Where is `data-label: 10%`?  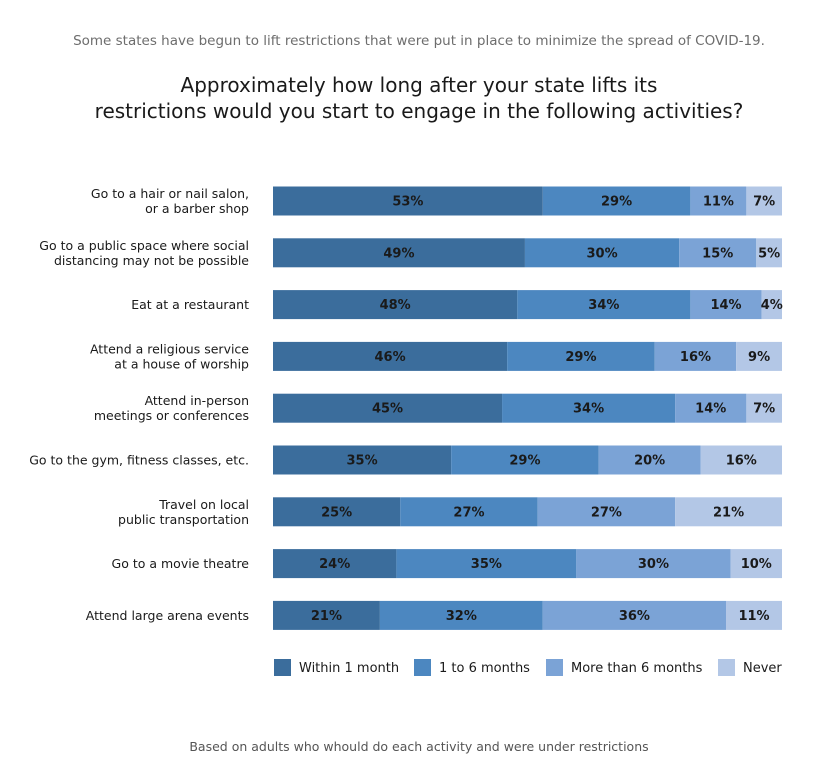 data-label: 10% is located at coordinates (756, 564).